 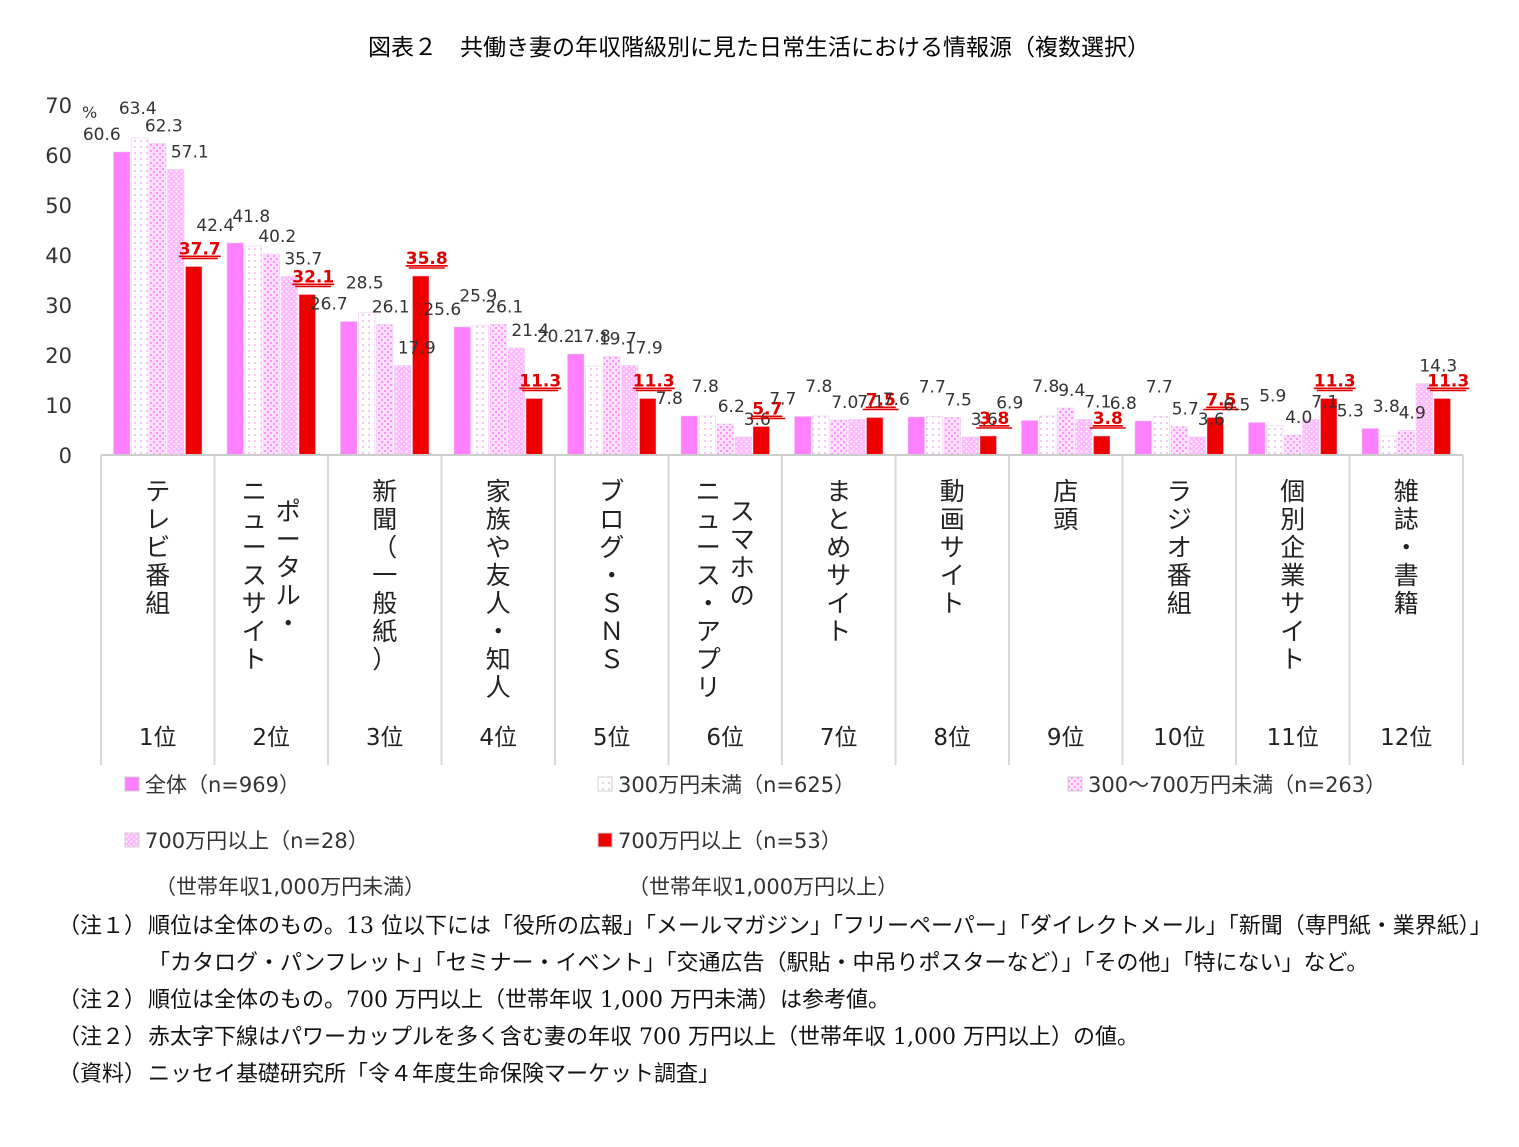 What do you see at coordinates (731, 407) in the screenshot?
I see `data-label: 6.2` at bounding box center [731, 407].